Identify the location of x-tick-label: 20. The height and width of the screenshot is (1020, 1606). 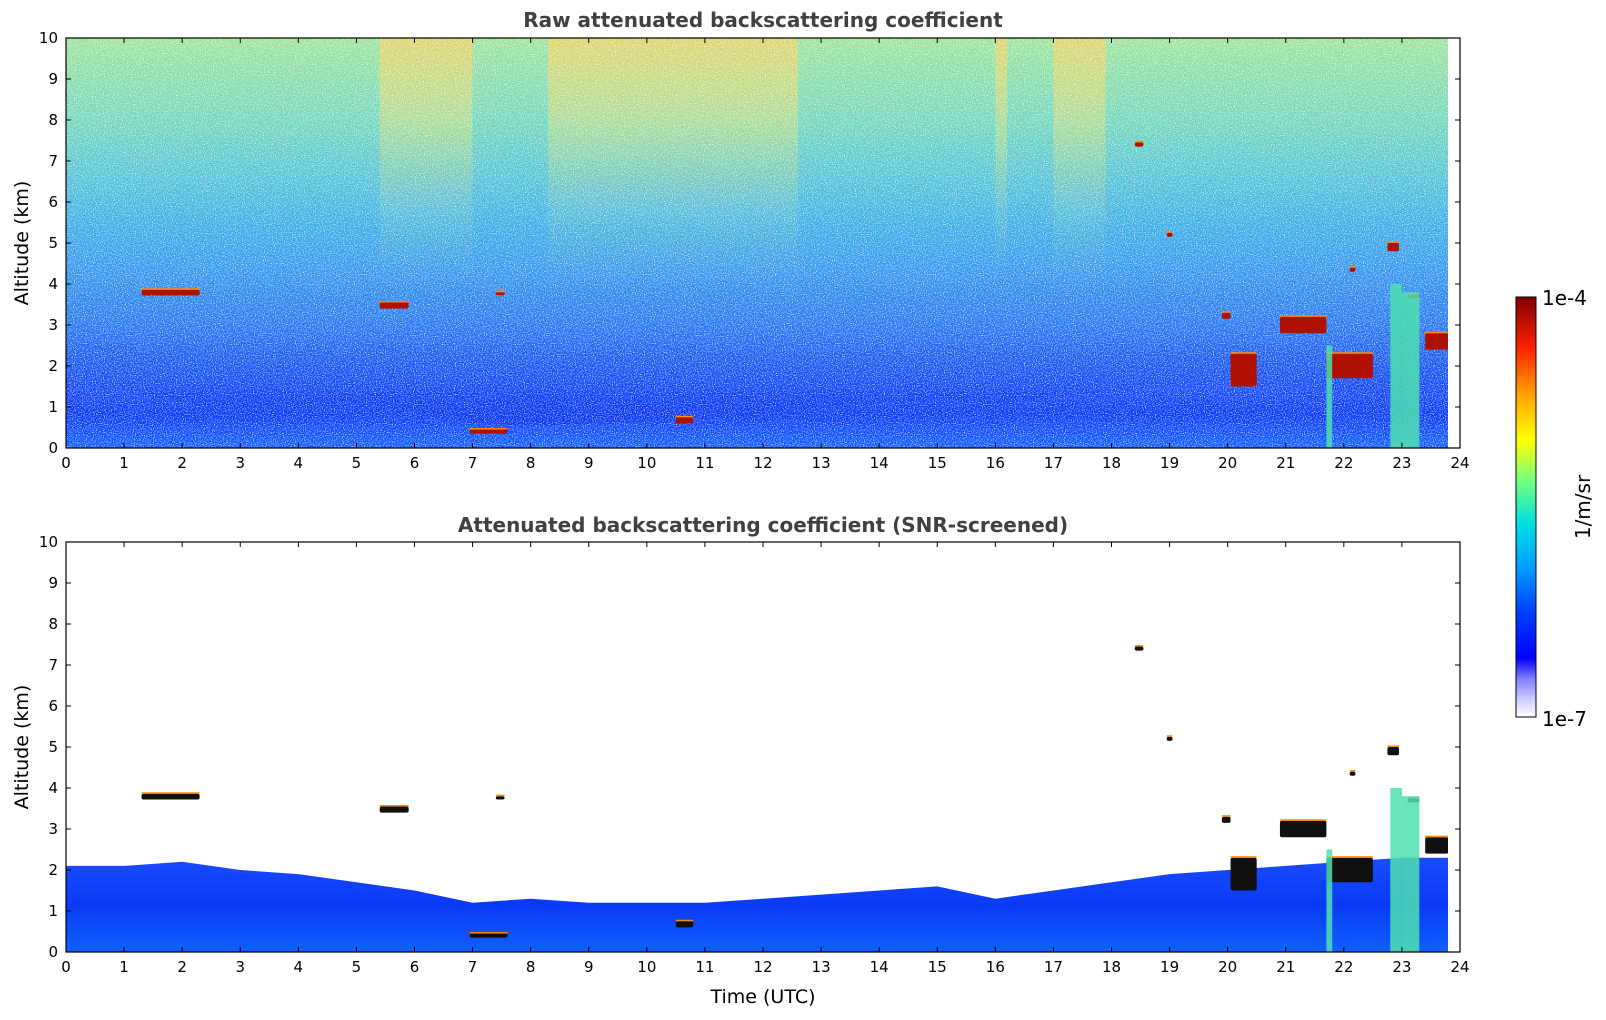
(1227, 463).